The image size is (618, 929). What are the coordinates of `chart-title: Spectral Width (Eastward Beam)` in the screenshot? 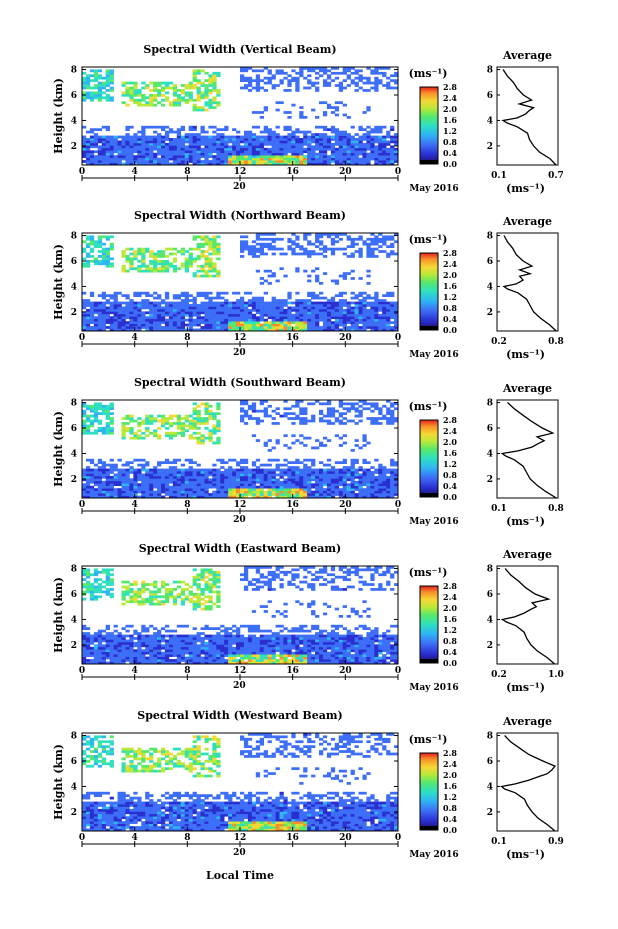 It's located at (240, 548).